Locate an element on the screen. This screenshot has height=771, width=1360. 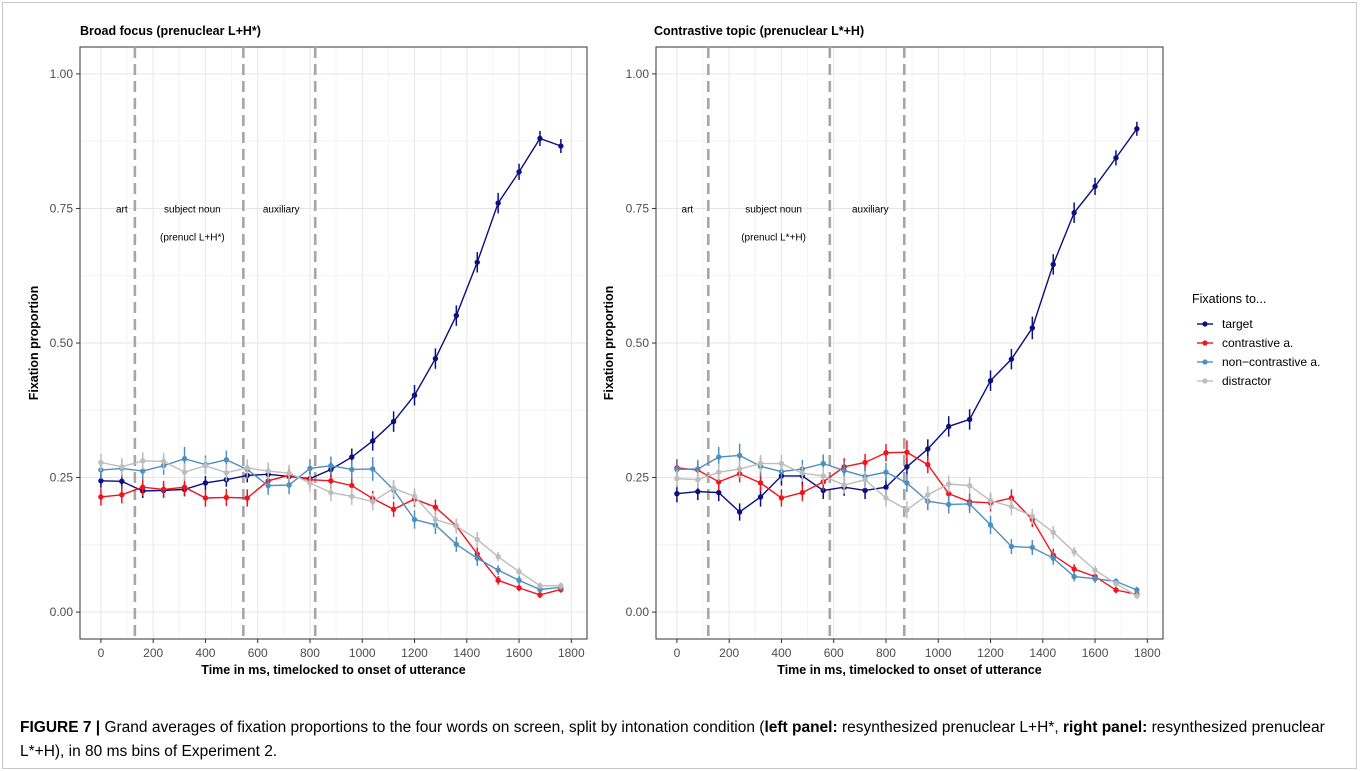
x-tick-label: 1600 is located at coordinates (1095, 653).